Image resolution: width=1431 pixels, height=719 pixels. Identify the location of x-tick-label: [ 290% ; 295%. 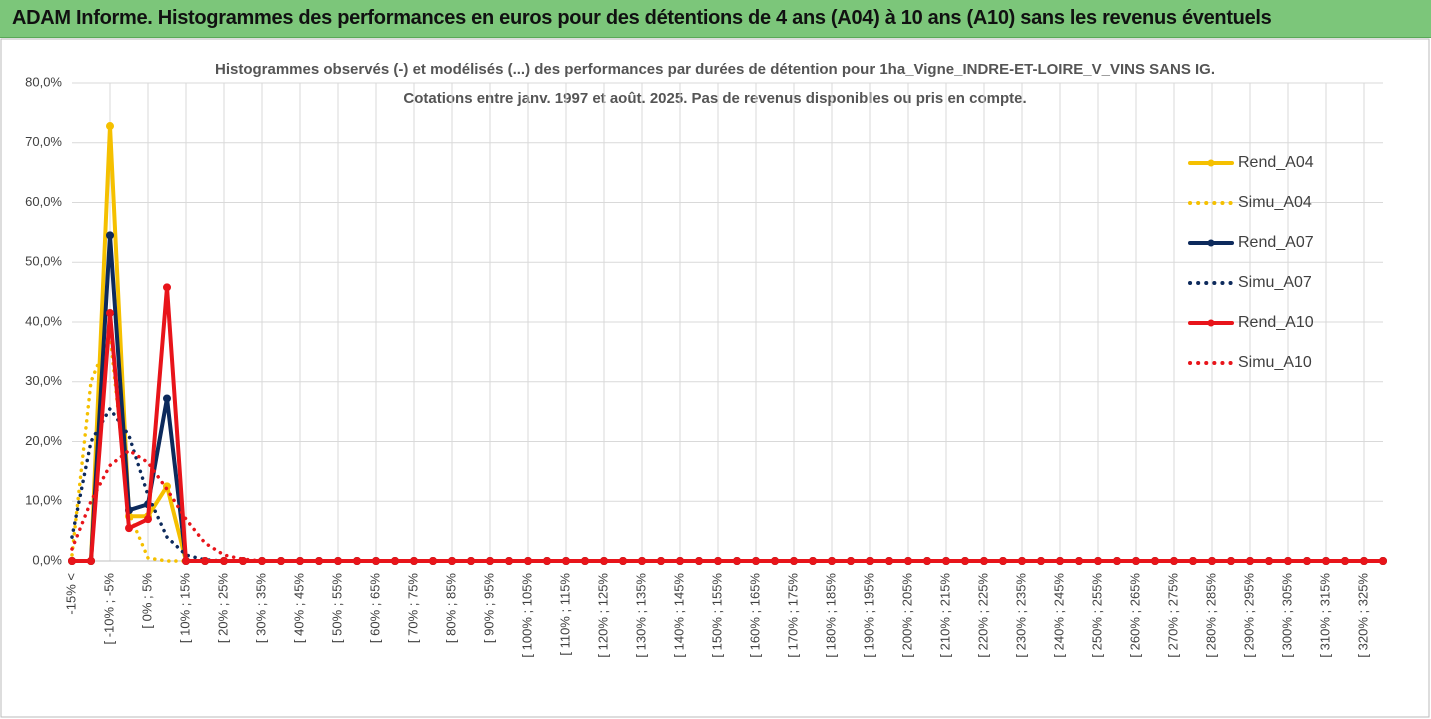
(1248, 615).